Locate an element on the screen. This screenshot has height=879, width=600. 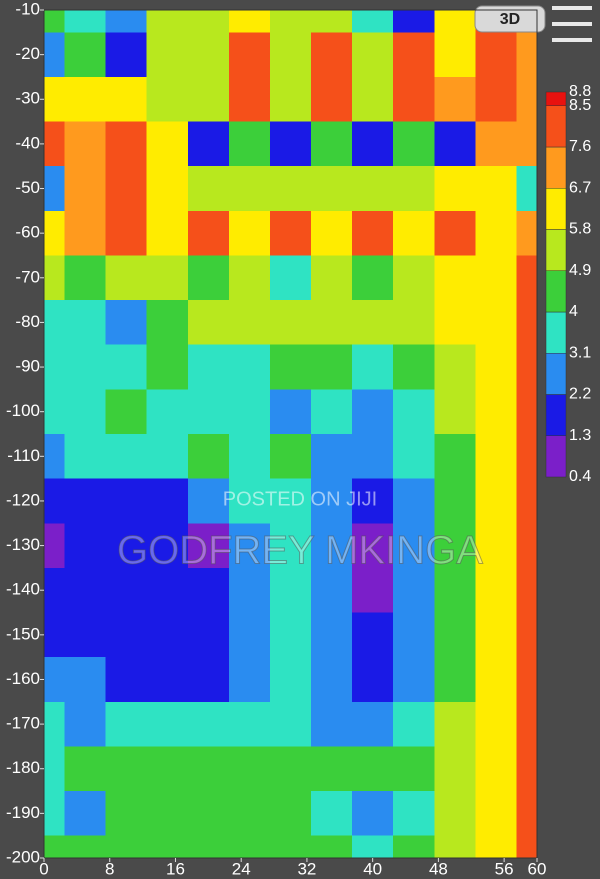
colorbar-label: 3.1 is located at coordinates (580, 352).